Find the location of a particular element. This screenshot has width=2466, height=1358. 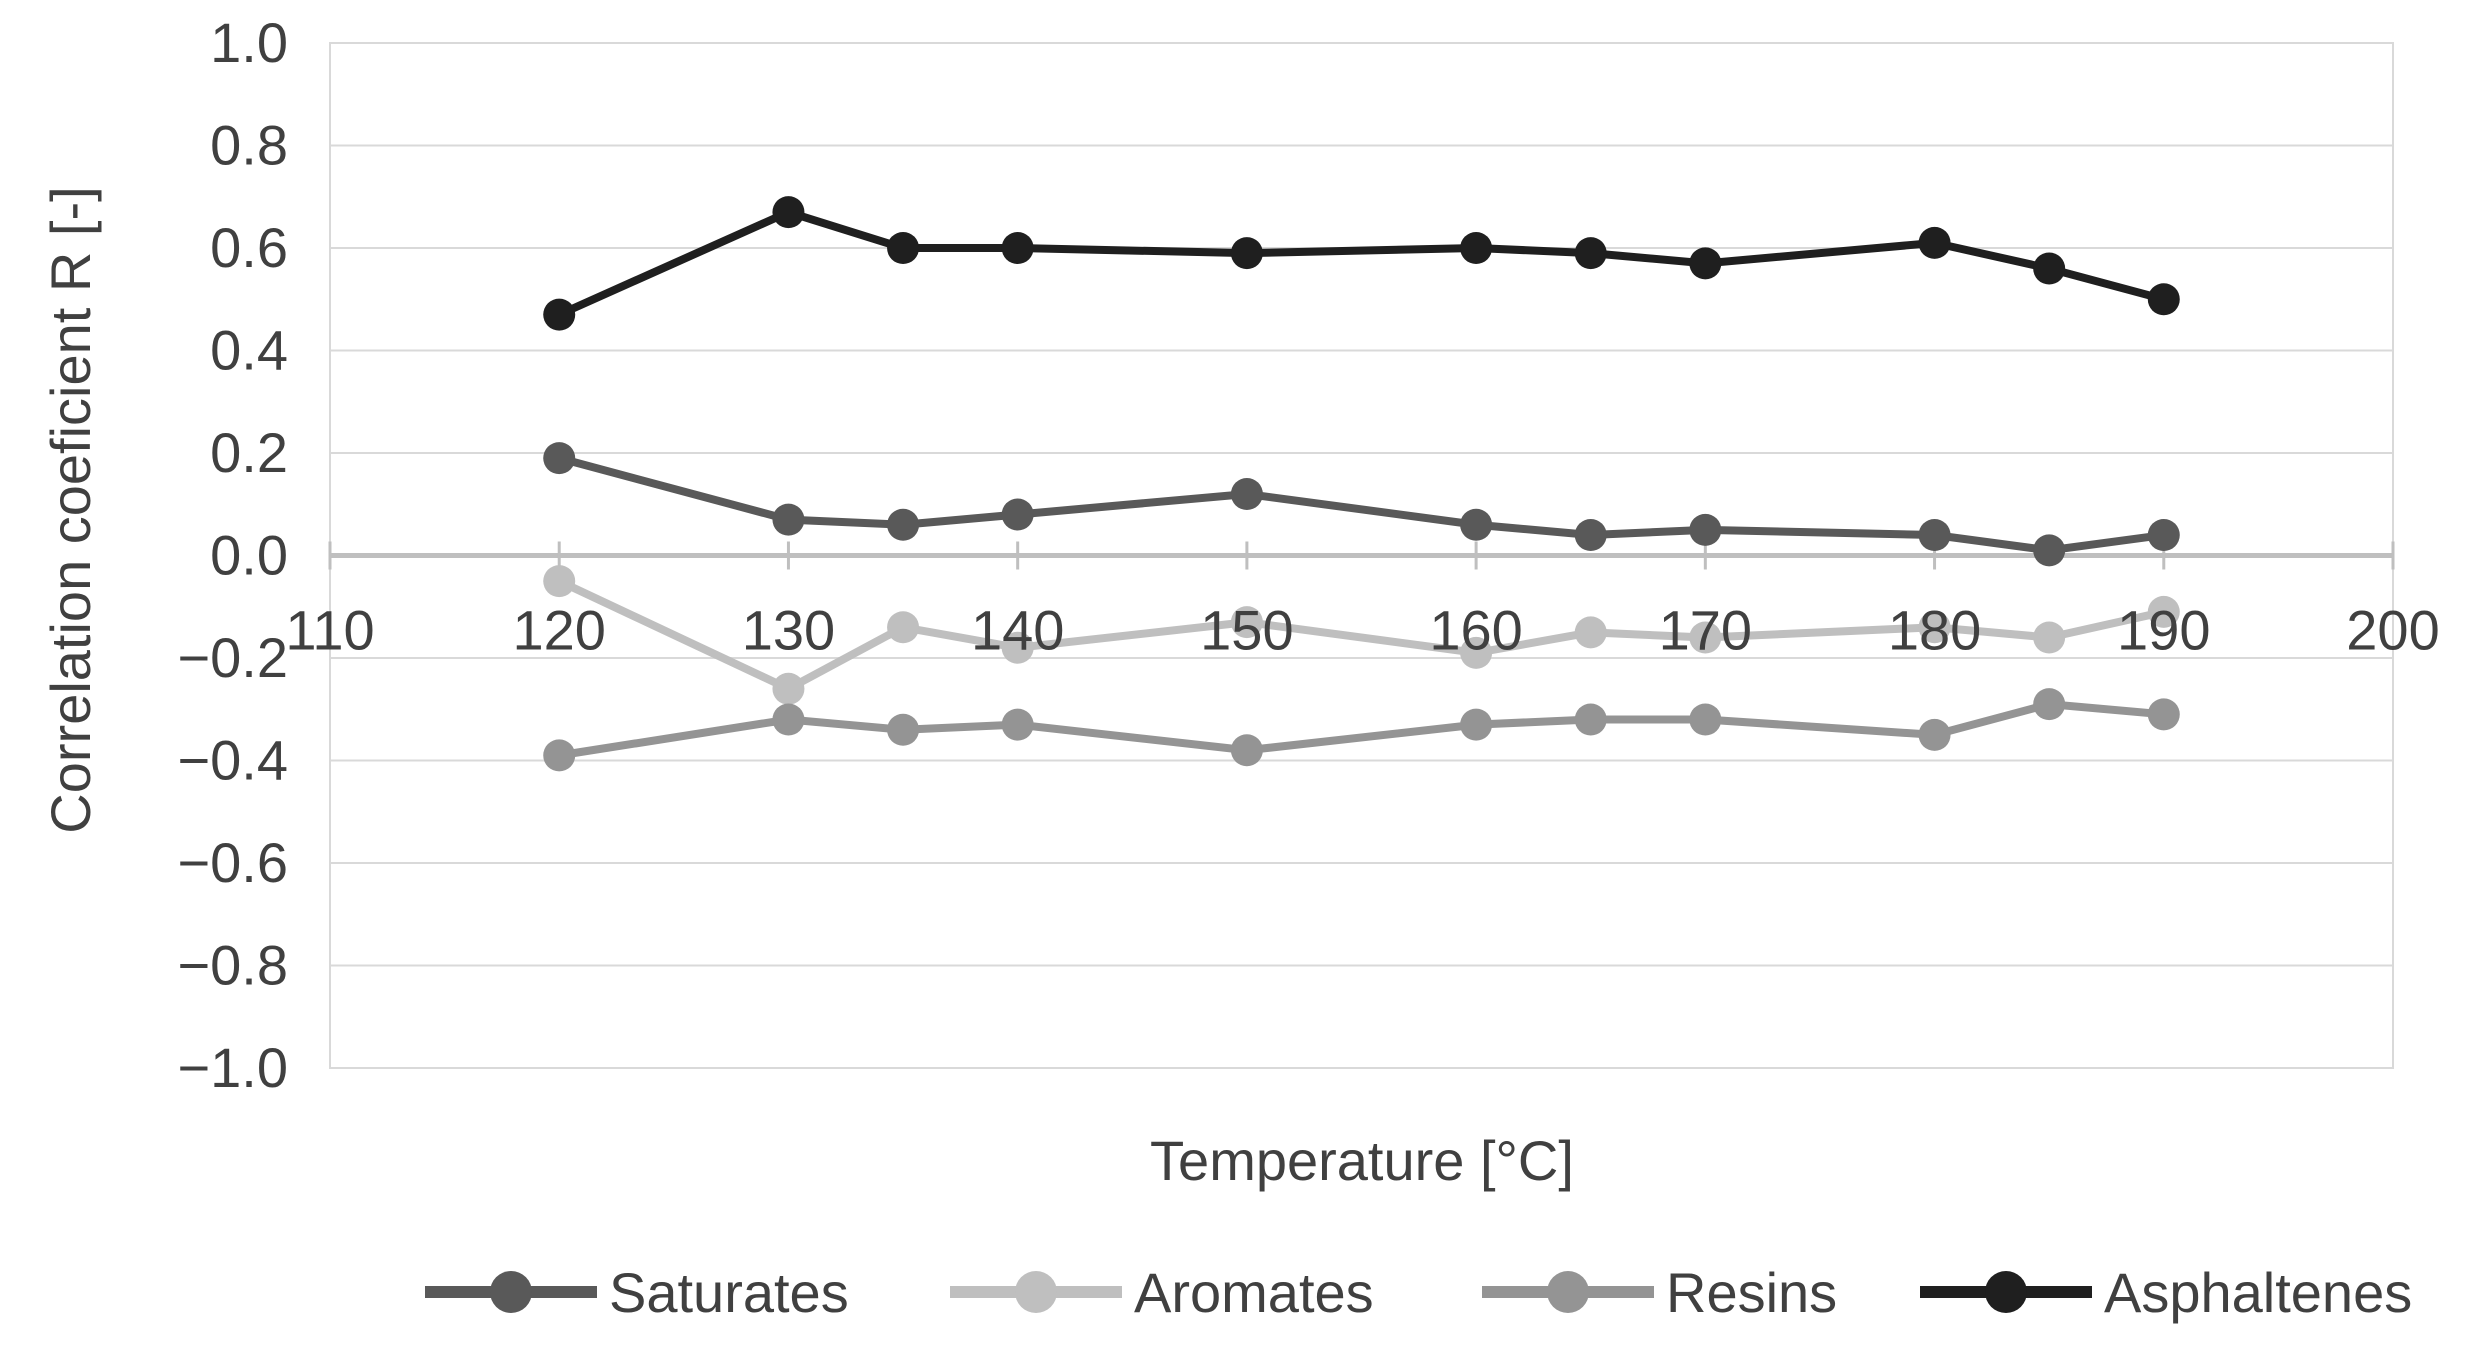

x-tick-label-170: 170 is located at coordinates (1705, 630).